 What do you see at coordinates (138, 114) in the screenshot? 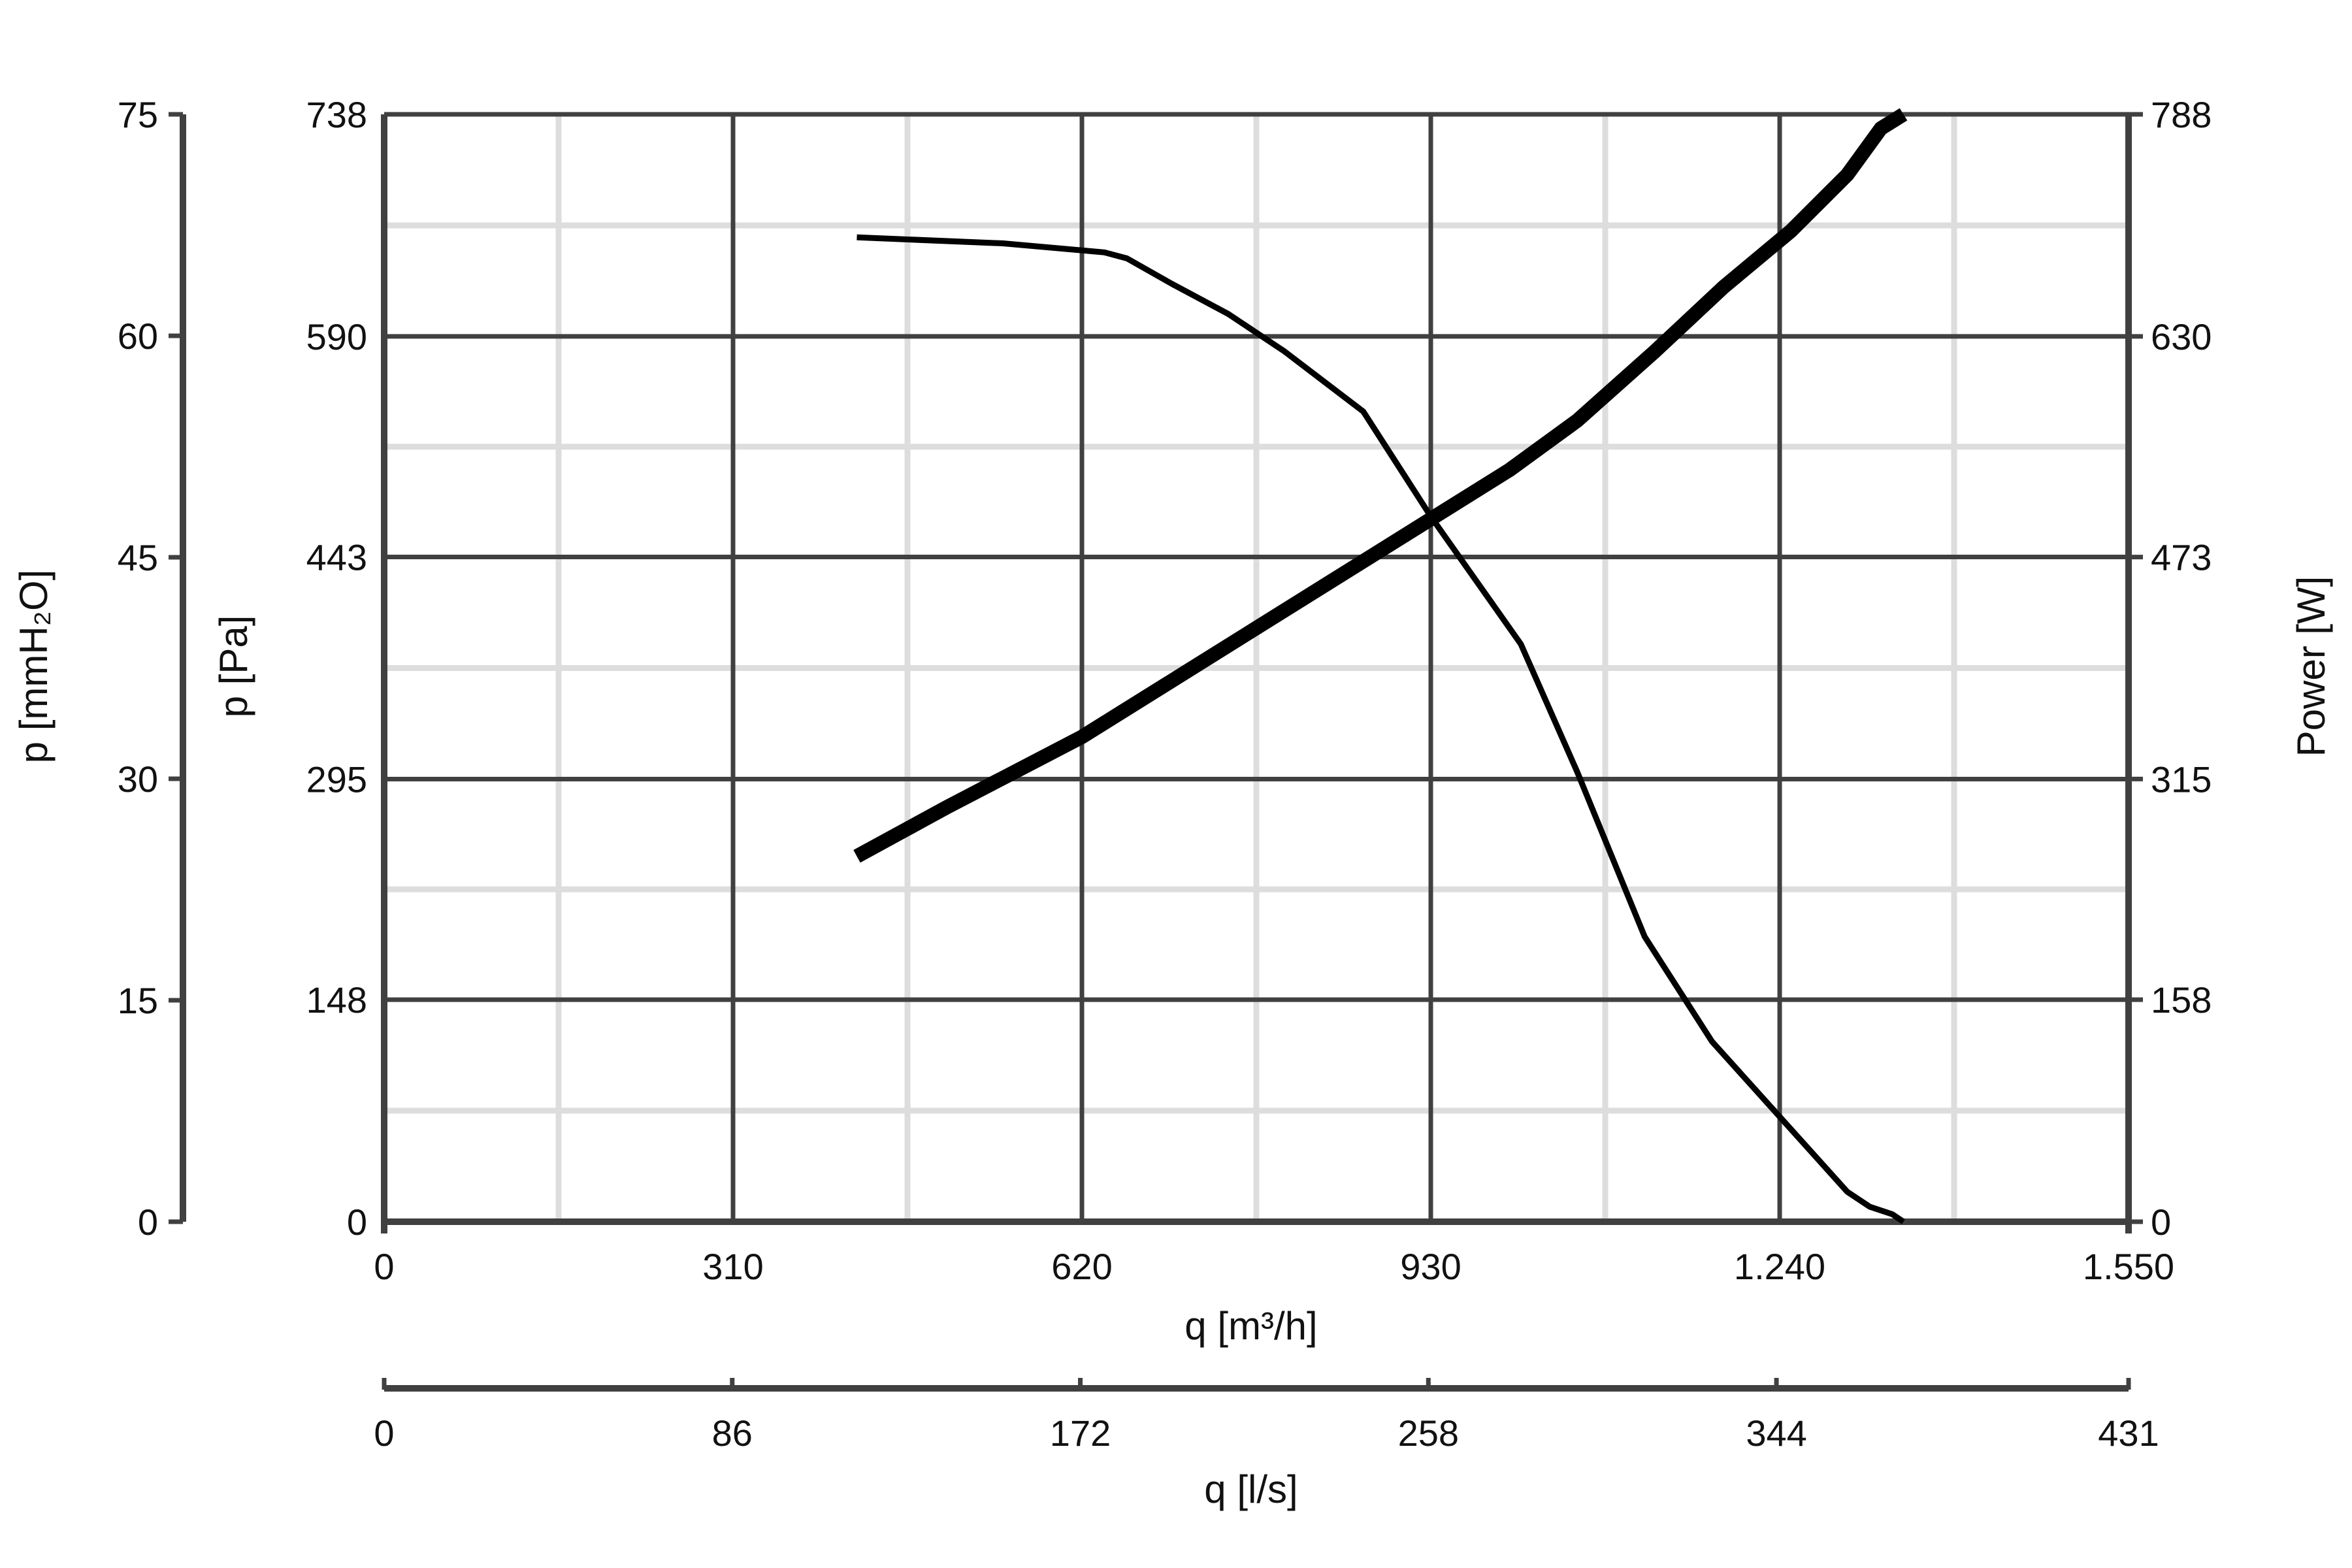
I see `y-mmh2o-tick-label: 75` at bounding box center [138, 114].